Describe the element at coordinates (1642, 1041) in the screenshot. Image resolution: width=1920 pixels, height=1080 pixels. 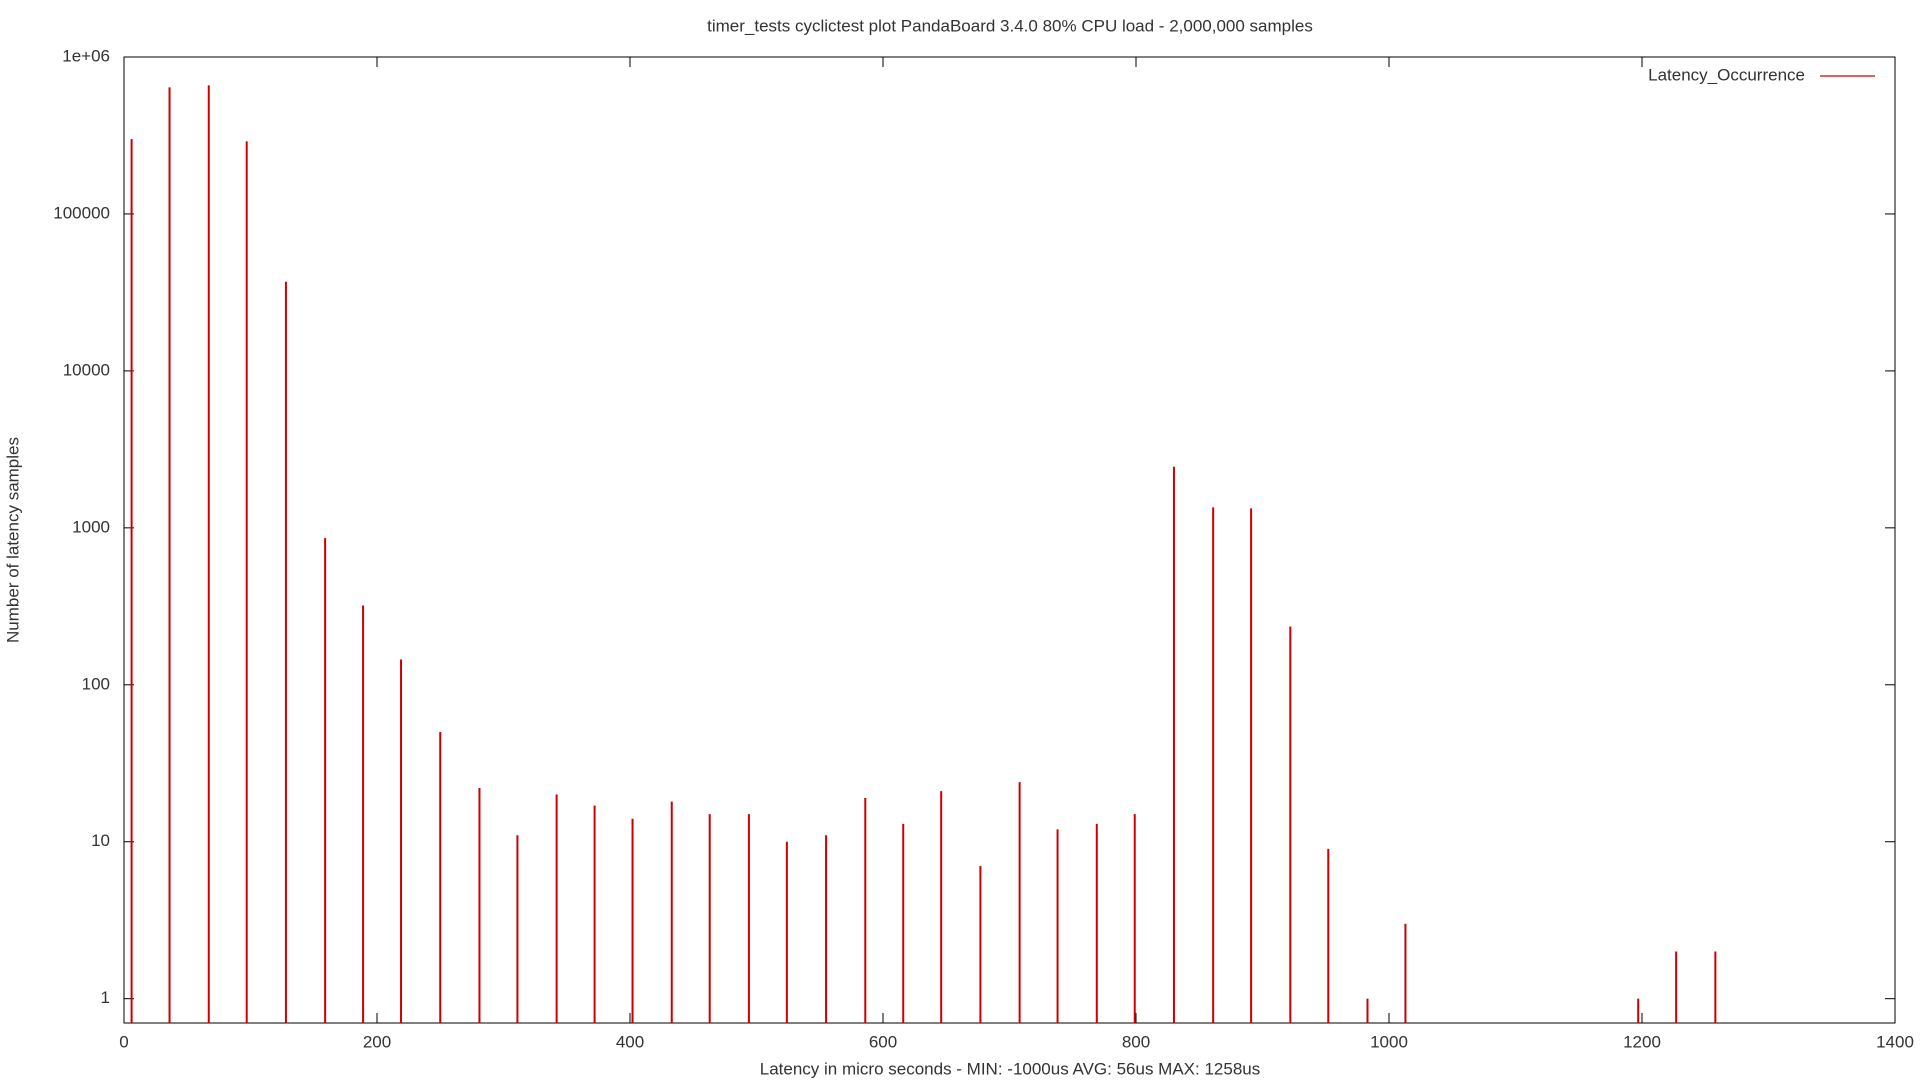
I see `x-tick-label: 1200` at that location.